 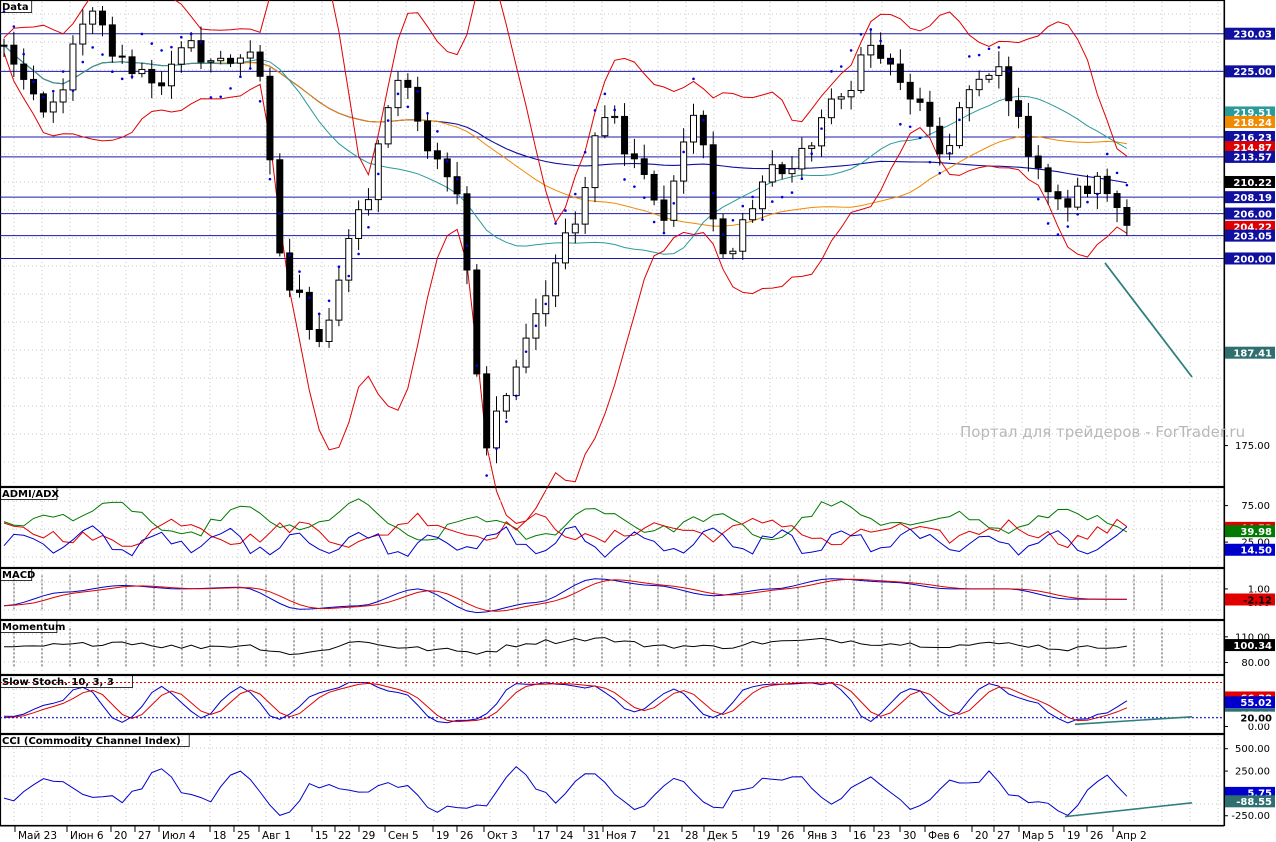 What do you see at coordinates (1252, 123) in the screenshot?
I see `value-badge-label: 218.24` at bounding box center [1252, 123].